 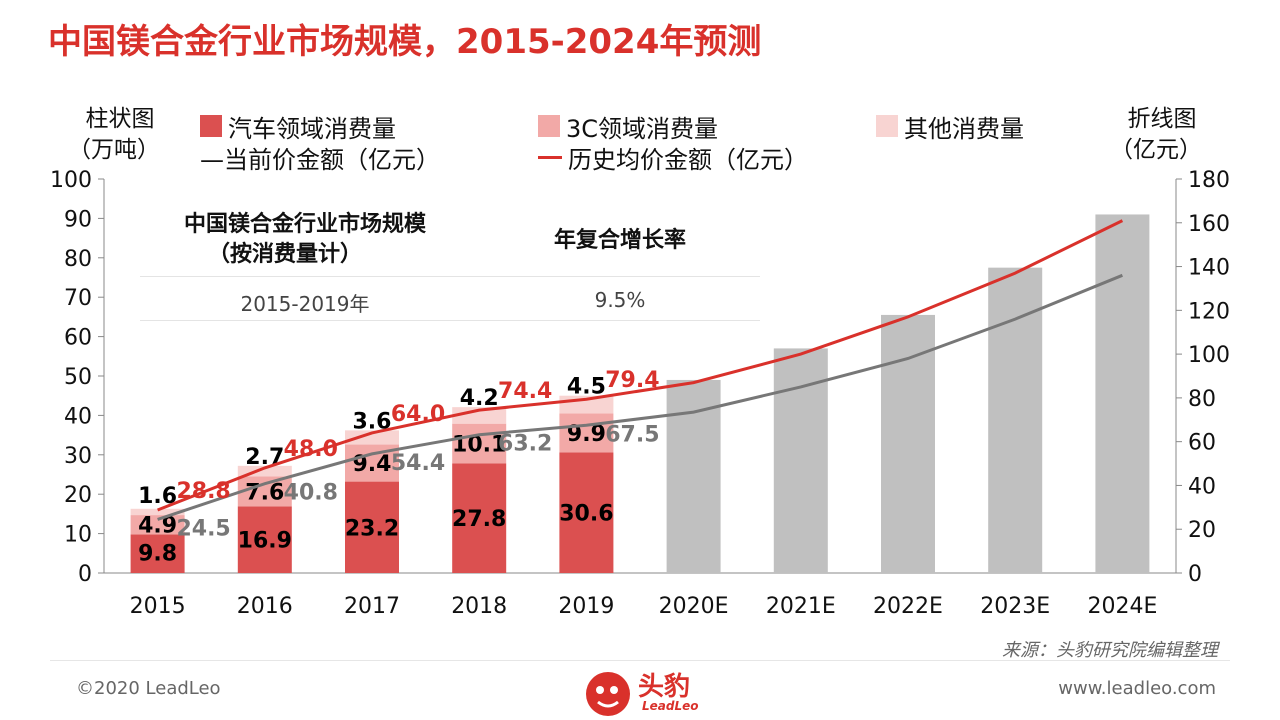 What do you see at coordinates (525, 444) in the screenshot?
I see `current-price-label: 63.2` at bounding box center [525, 444].